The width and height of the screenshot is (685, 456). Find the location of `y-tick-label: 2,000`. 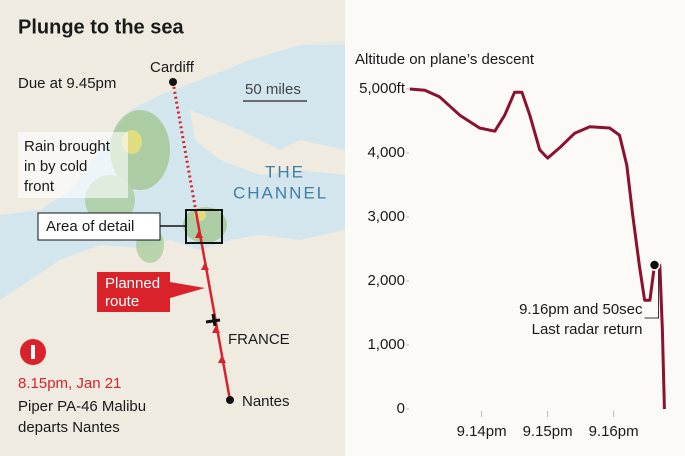

y-tick-label: 2,000 is located at coordinates (386, 280).